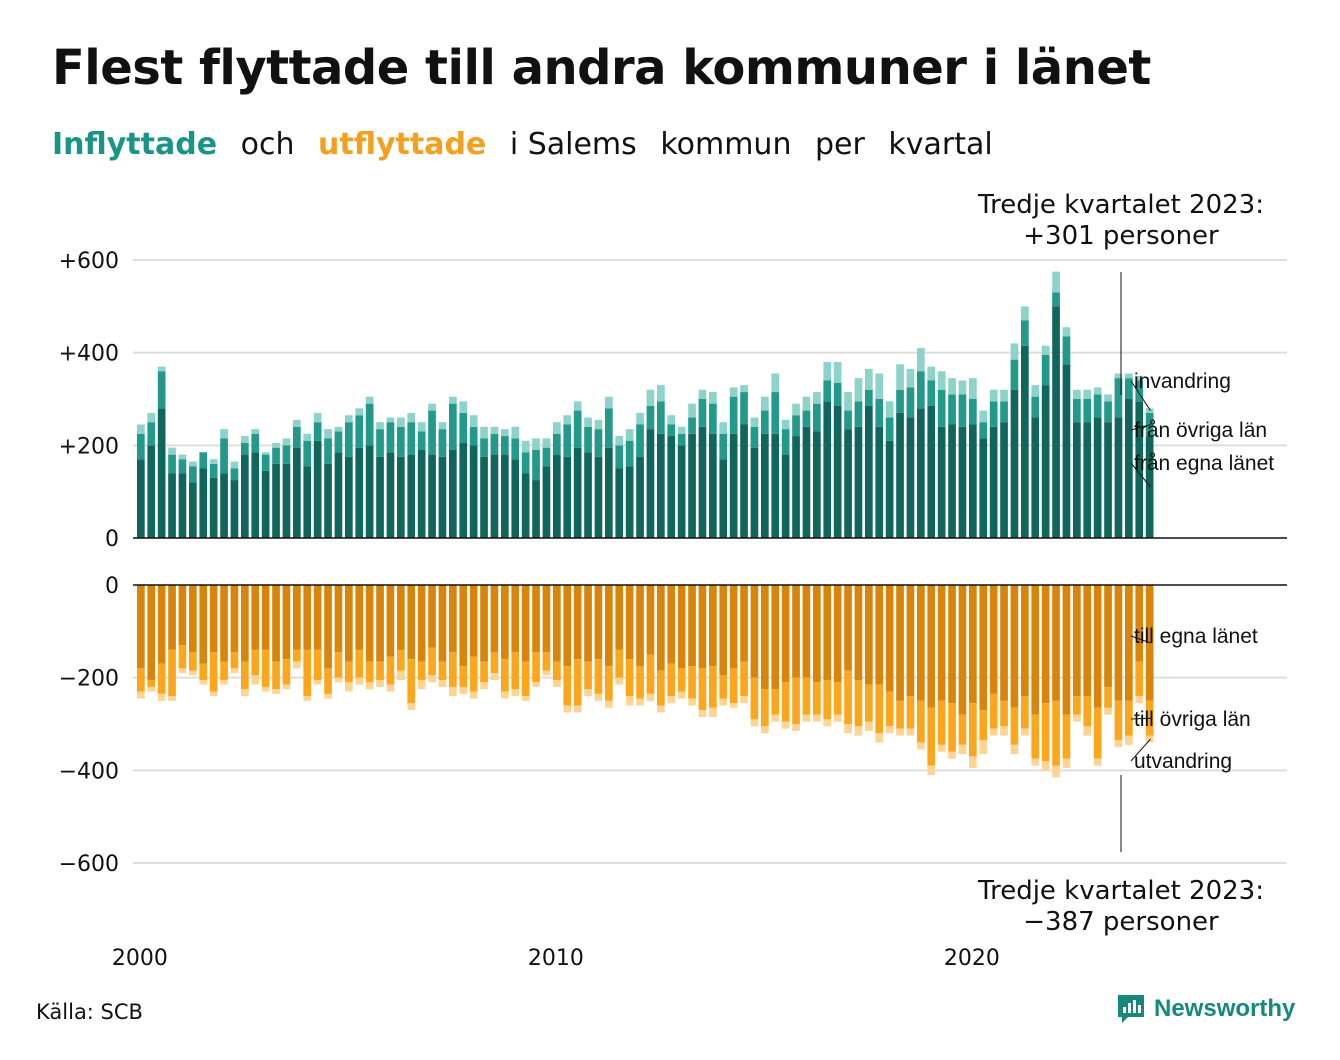  What do you see at coordinates (1205, 1009) in the screenshot?
I see `brand-logo: Newsworthy` at bounding box center [1205, 1009].